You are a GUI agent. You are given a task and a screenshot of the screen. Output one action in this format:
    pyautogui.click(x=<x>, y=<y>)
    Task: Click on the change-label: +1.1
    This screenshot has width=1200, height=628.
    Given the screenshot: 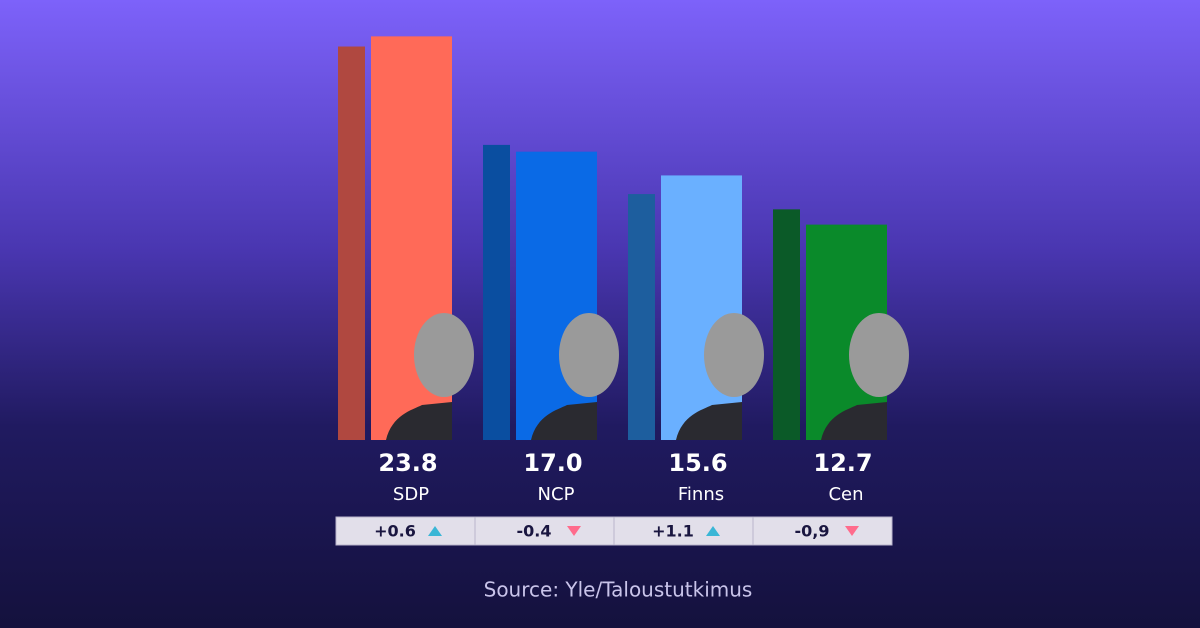 What is the action you would take?
    pyautogui.click(x=673, y=531)
    